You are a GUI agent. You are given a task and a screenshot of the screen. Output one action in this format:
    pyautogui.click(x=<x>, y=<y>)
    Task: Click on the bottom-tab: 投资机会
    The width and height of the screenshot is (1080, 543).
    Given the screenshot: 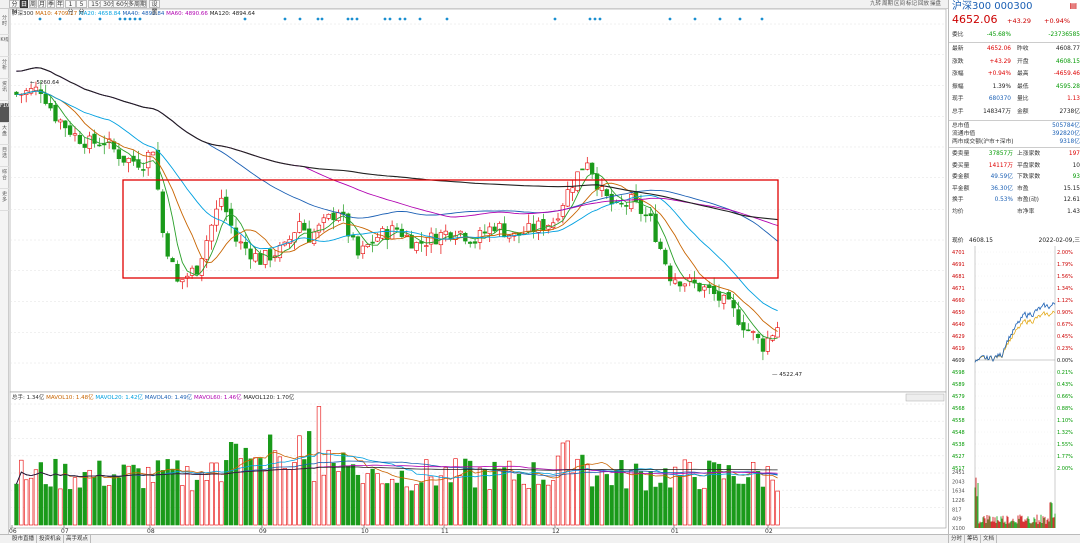 What is the action you would take?
    pyautogui.click(x=51, y=539)
    